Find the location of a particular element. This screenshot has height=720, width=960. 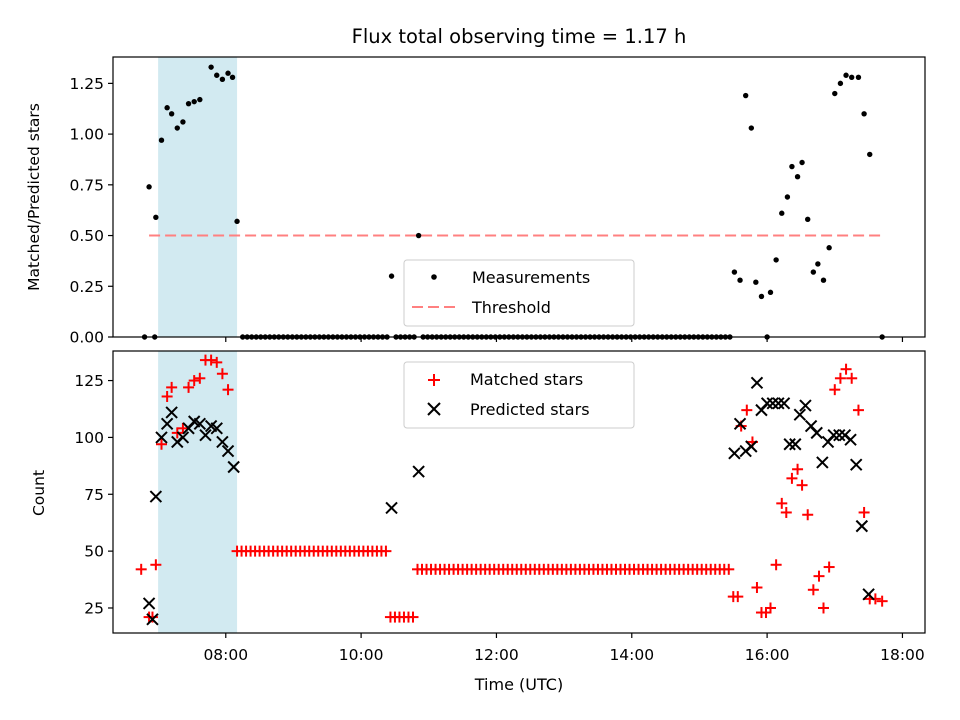

x-tick-label: 18:00 is located at coordinates (902, 655).